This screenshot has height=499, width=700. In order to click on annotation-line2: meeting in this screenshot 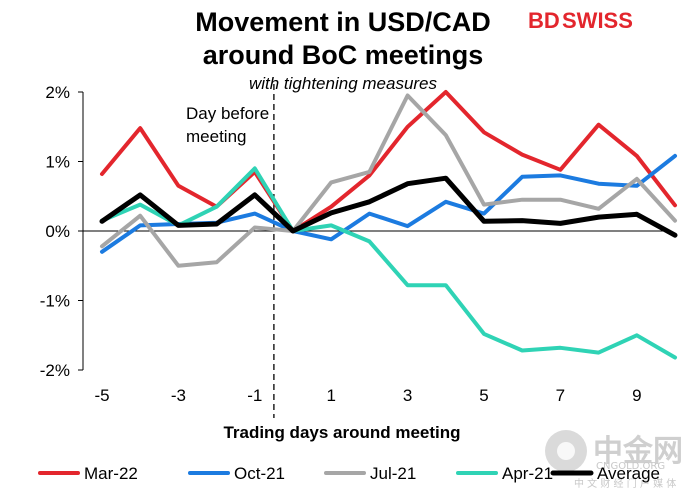, I will do `click(216, 136)`.